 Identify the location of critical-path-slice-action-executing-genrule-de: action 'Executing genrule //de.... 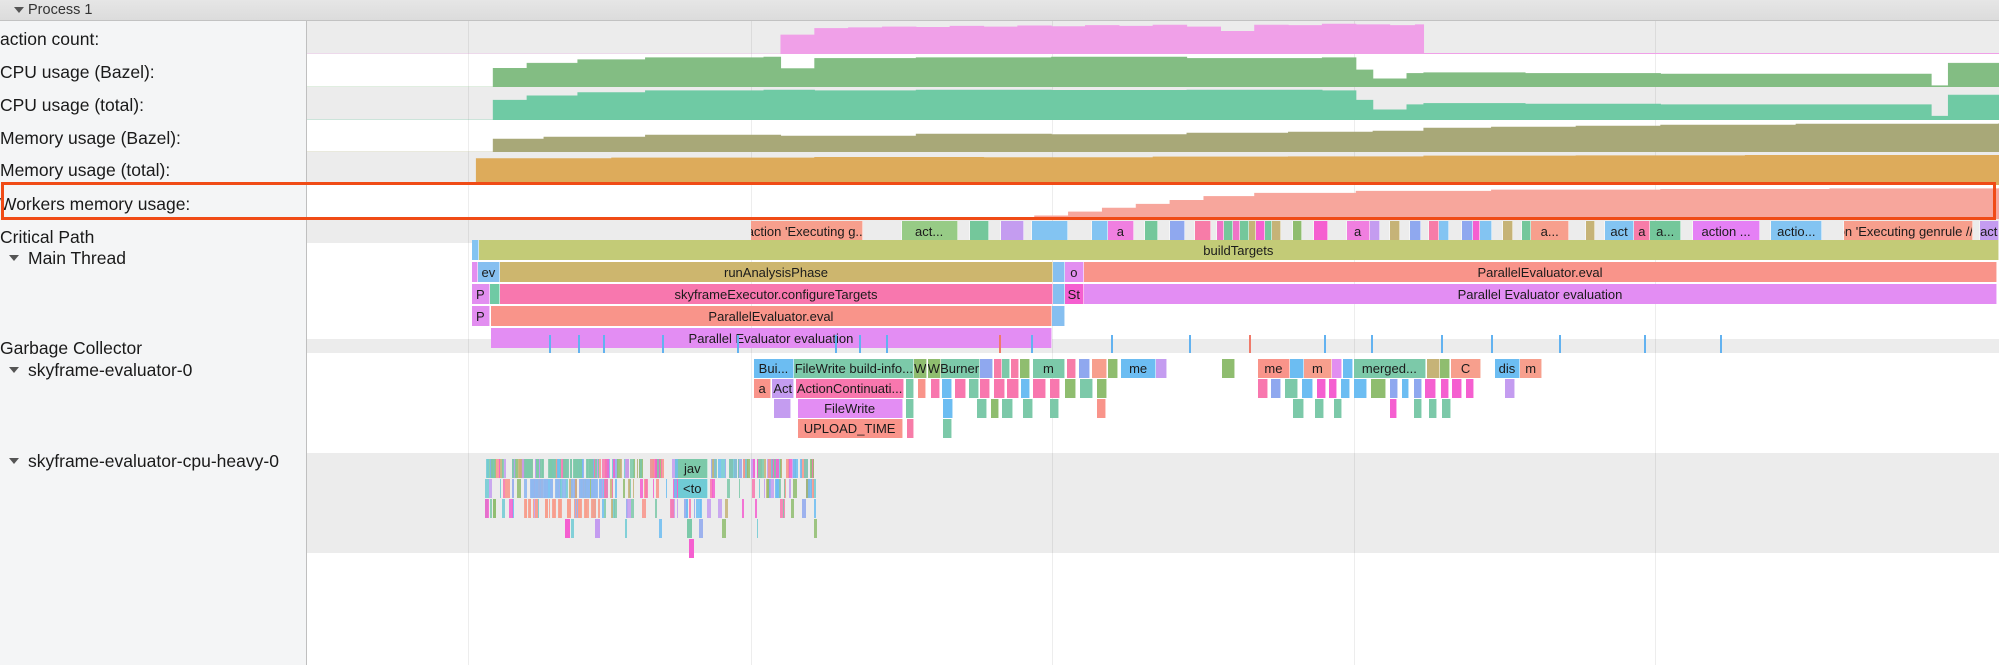
(1908, 231).